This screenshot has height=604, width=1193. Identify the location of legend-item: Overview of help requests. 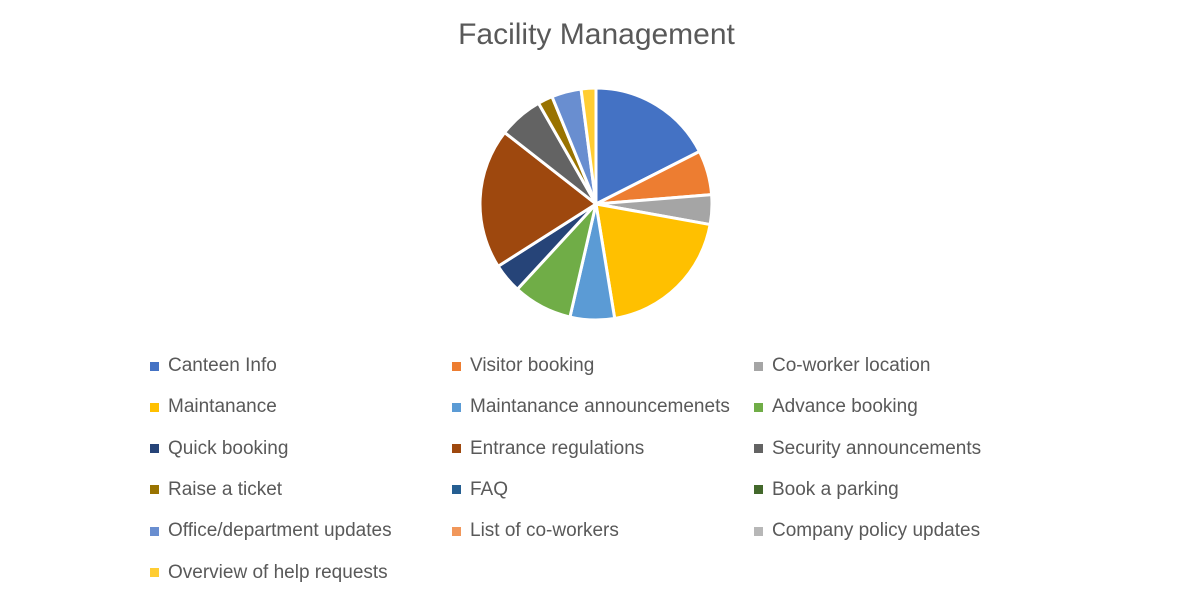
(269, 573).